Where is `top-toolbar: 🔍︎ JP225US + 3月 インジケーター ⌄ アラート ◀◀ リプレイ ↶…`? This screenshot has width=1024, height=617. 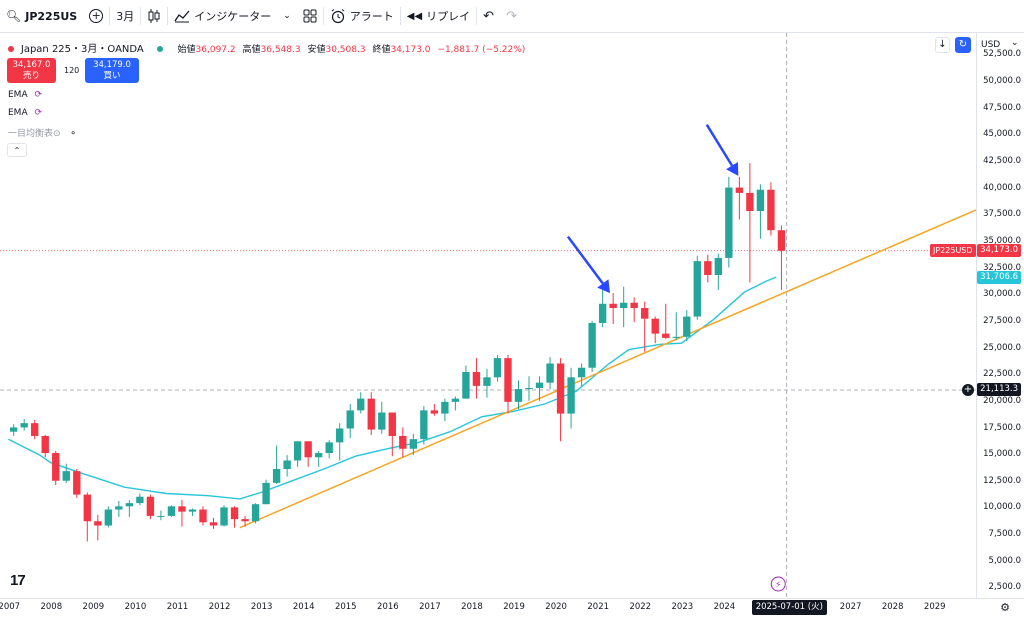
top-toolbar: 🔍︎ JP225US + 3月 インジケーター ⌄ アラート ◀◀ リプレイ ↶… is located at coordinates (512, 16).